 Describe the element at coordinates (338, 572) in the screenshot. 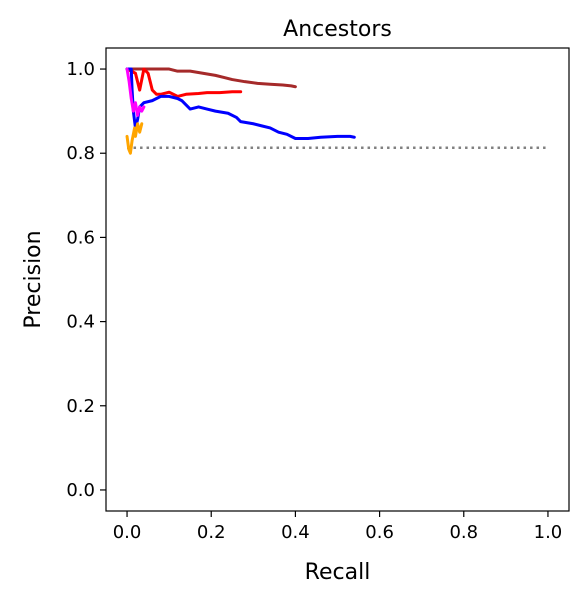

I see `x-axis-label: Recall` at that location.